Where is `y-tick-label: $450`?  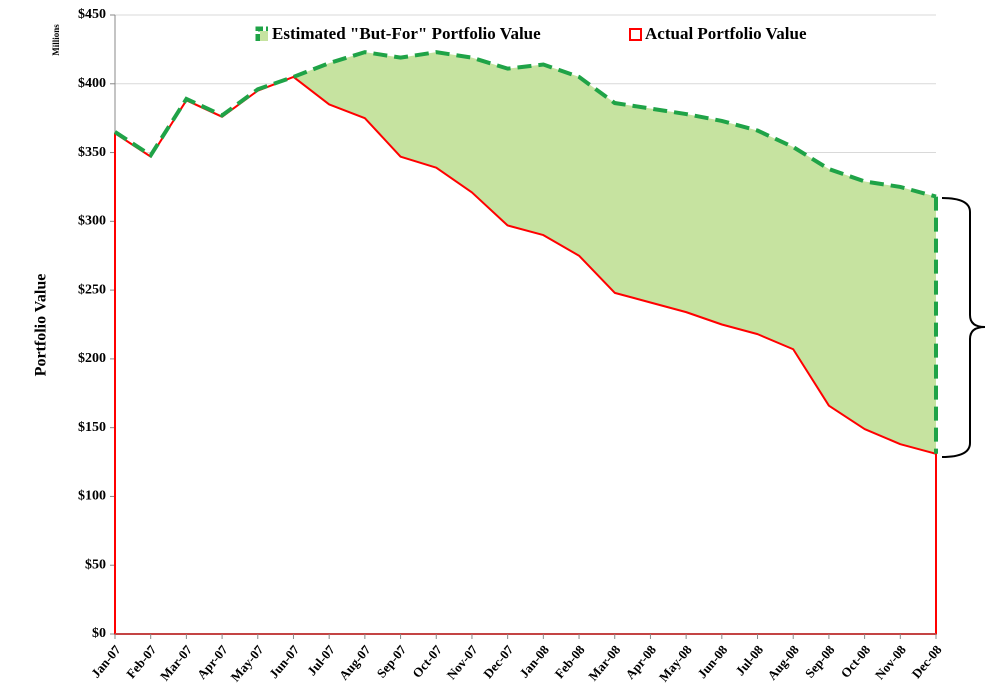 y-tick-label: $450 is located at coordinates (92, 14).